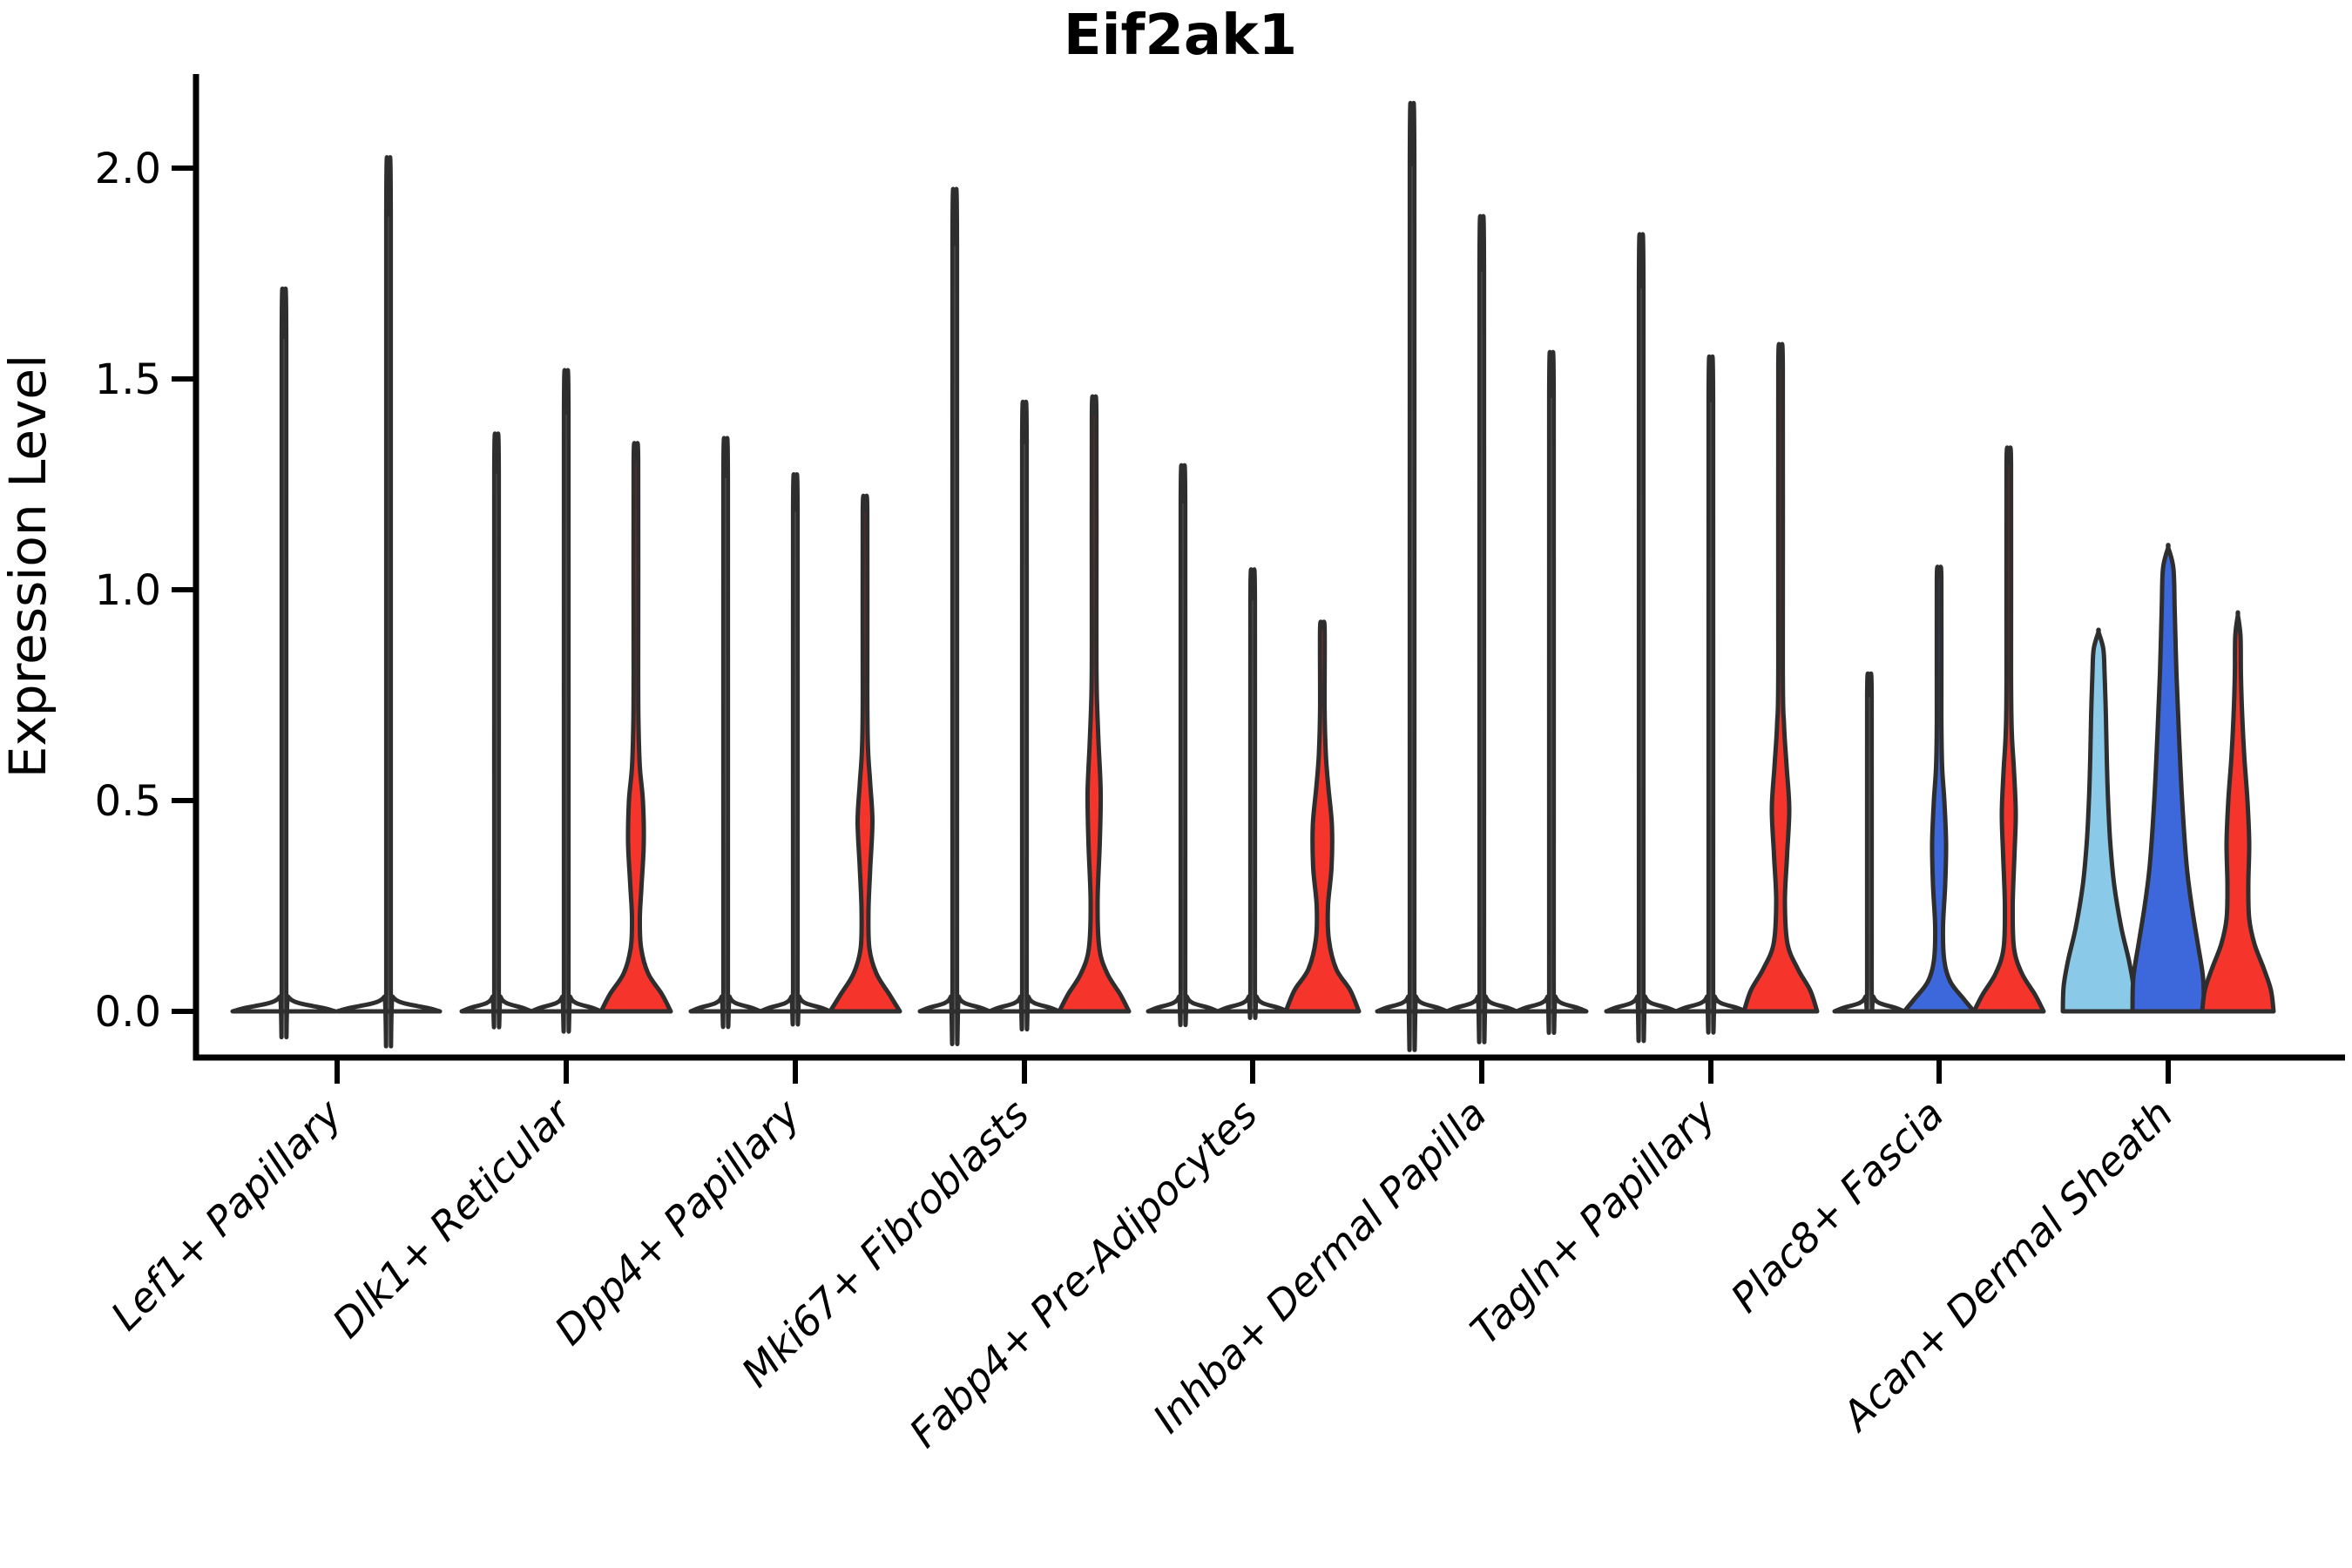  What do you see at coordinates (128, 1013) in the screenshot?
I see `y-tick-label: 0.0` at bounding box center [128, 1013].